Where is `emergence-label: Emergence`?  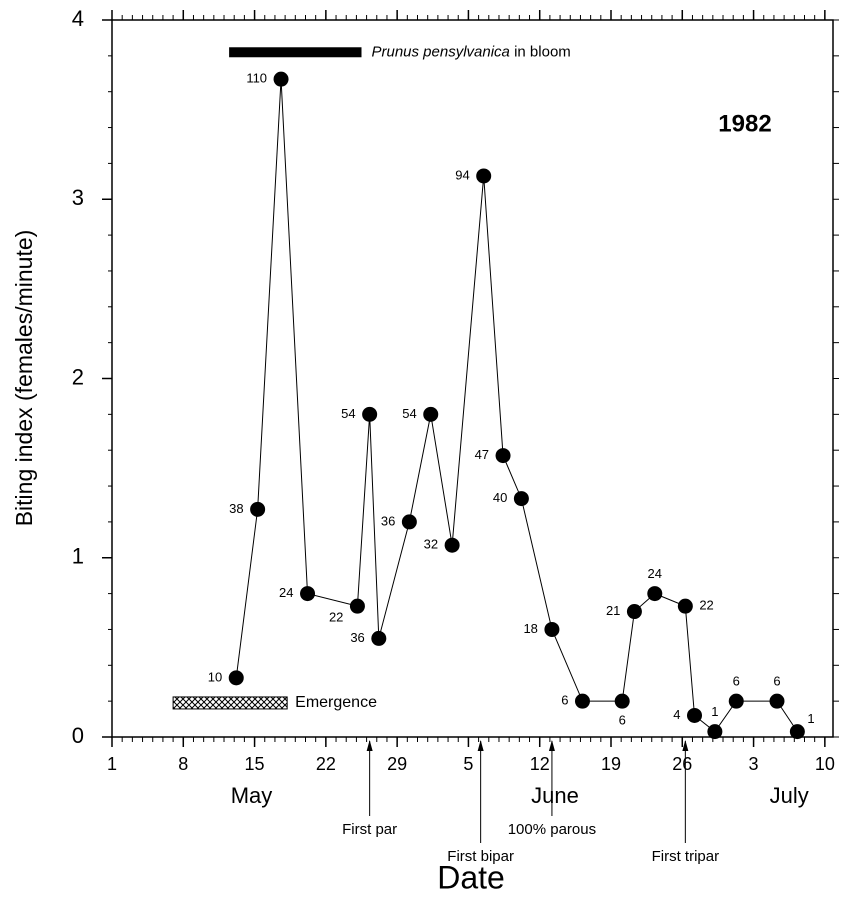 emergence-label: Emergence is located at coordinates (336, 702).